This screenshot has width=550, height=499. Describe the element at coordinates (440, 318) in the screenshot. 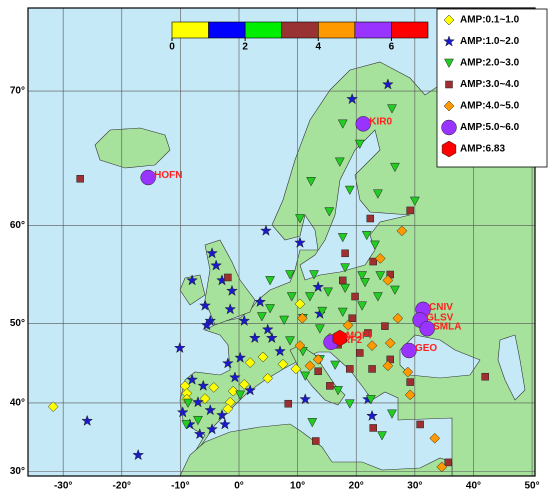

I see `station-label: GLSV` at that location.